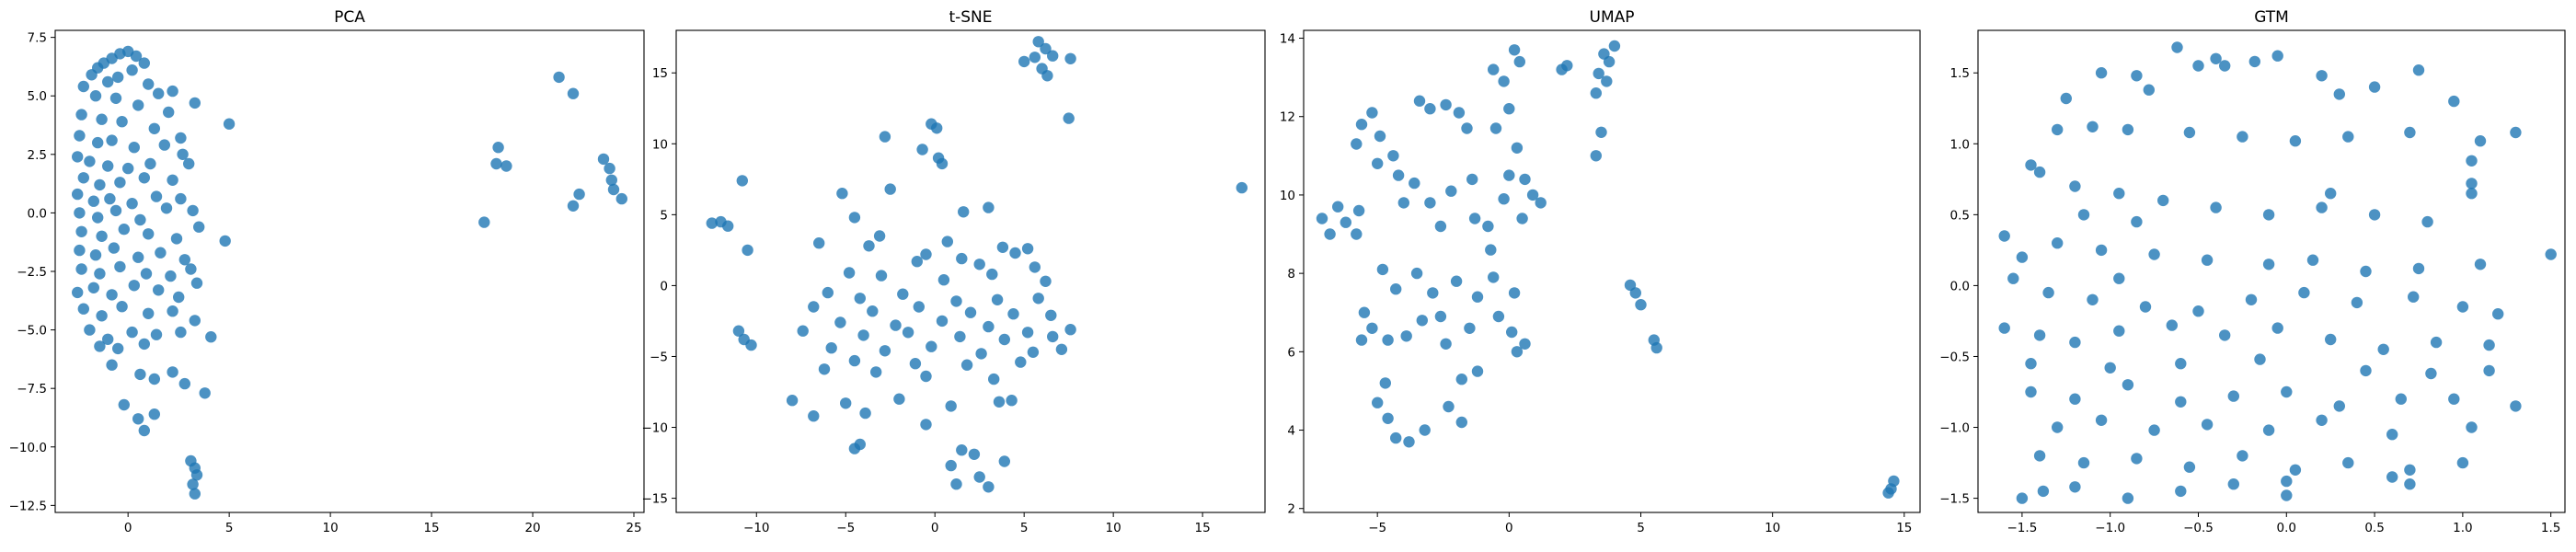  I want to click on y-tick-label: 14, so click(1287, 39).